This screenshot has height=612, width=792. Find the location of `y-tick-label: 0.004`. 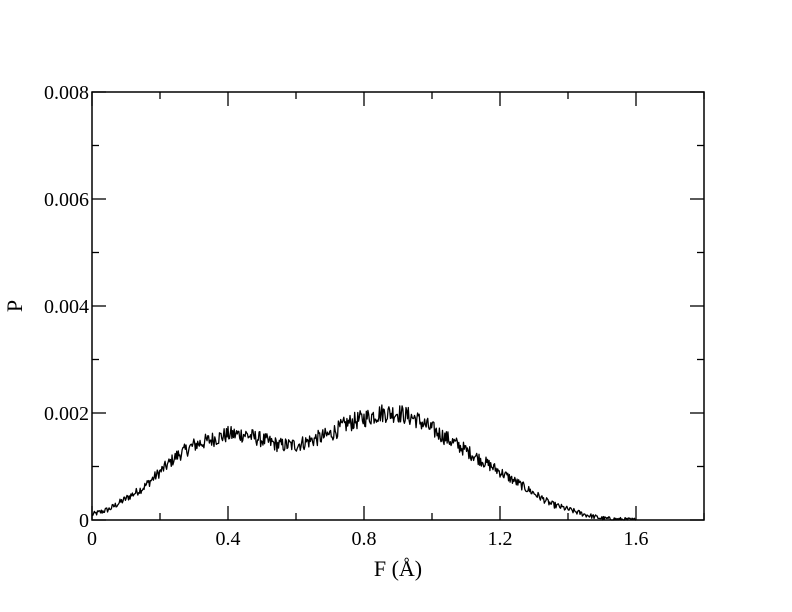

y-tick-label: 0.004 is located at coordinates (66, 307).